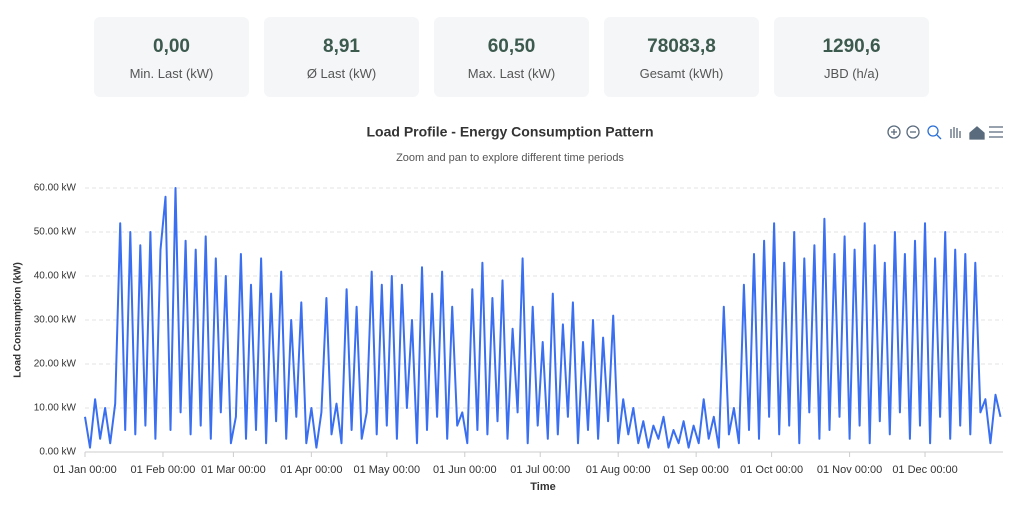  I want to click on zoom-out, so click(913, 132).